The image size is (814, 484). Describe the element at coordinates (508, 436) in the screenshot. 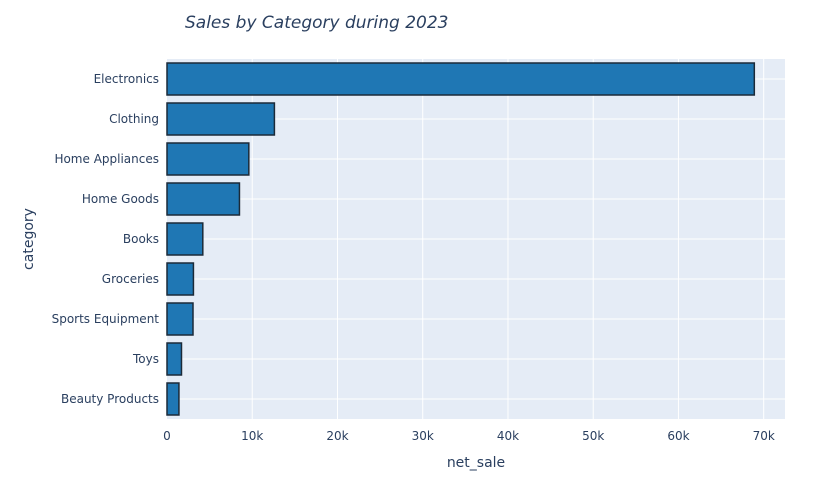

I see `x-tick-label: 40k` at that location.